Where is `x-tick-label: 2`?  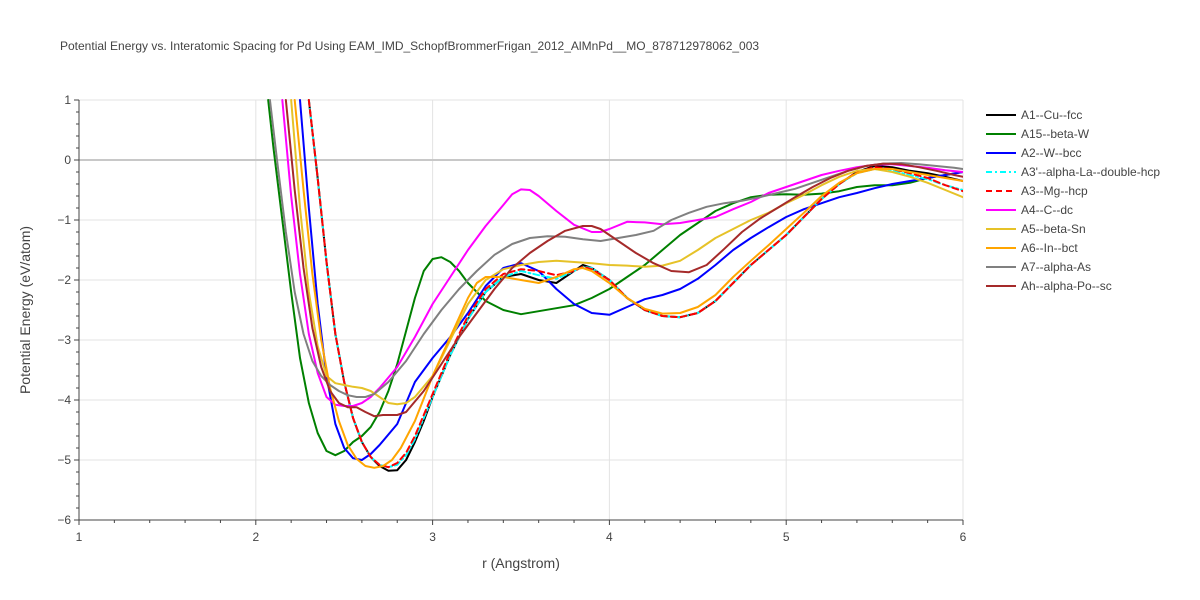
x-tick-label: 2 is located at coordinates (255, 537).